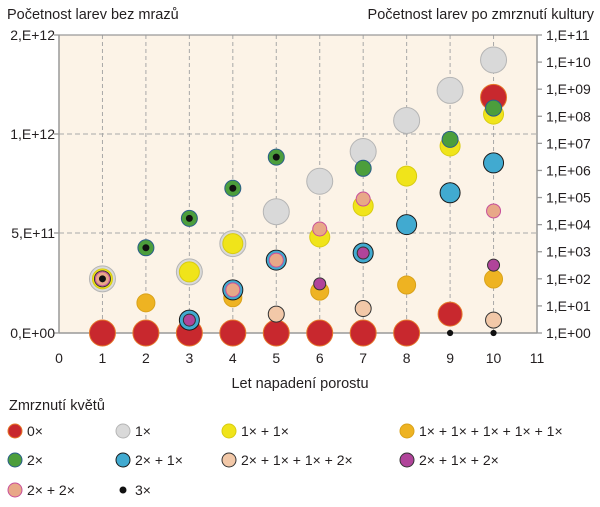 This screenshot has height=507, width=600. Describe the element at coordinates (297, 460) in the screenshot. I see `legend-label: 2× + 1× + 1× + 2×` at that location.